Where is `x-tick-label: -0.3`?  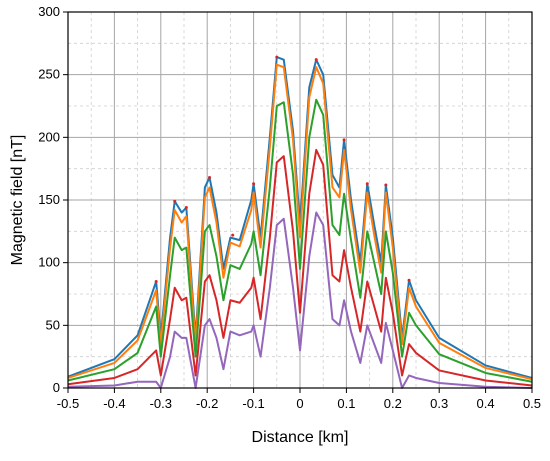
x-tick-label: -0.3 is located at coordinates (161, 403).